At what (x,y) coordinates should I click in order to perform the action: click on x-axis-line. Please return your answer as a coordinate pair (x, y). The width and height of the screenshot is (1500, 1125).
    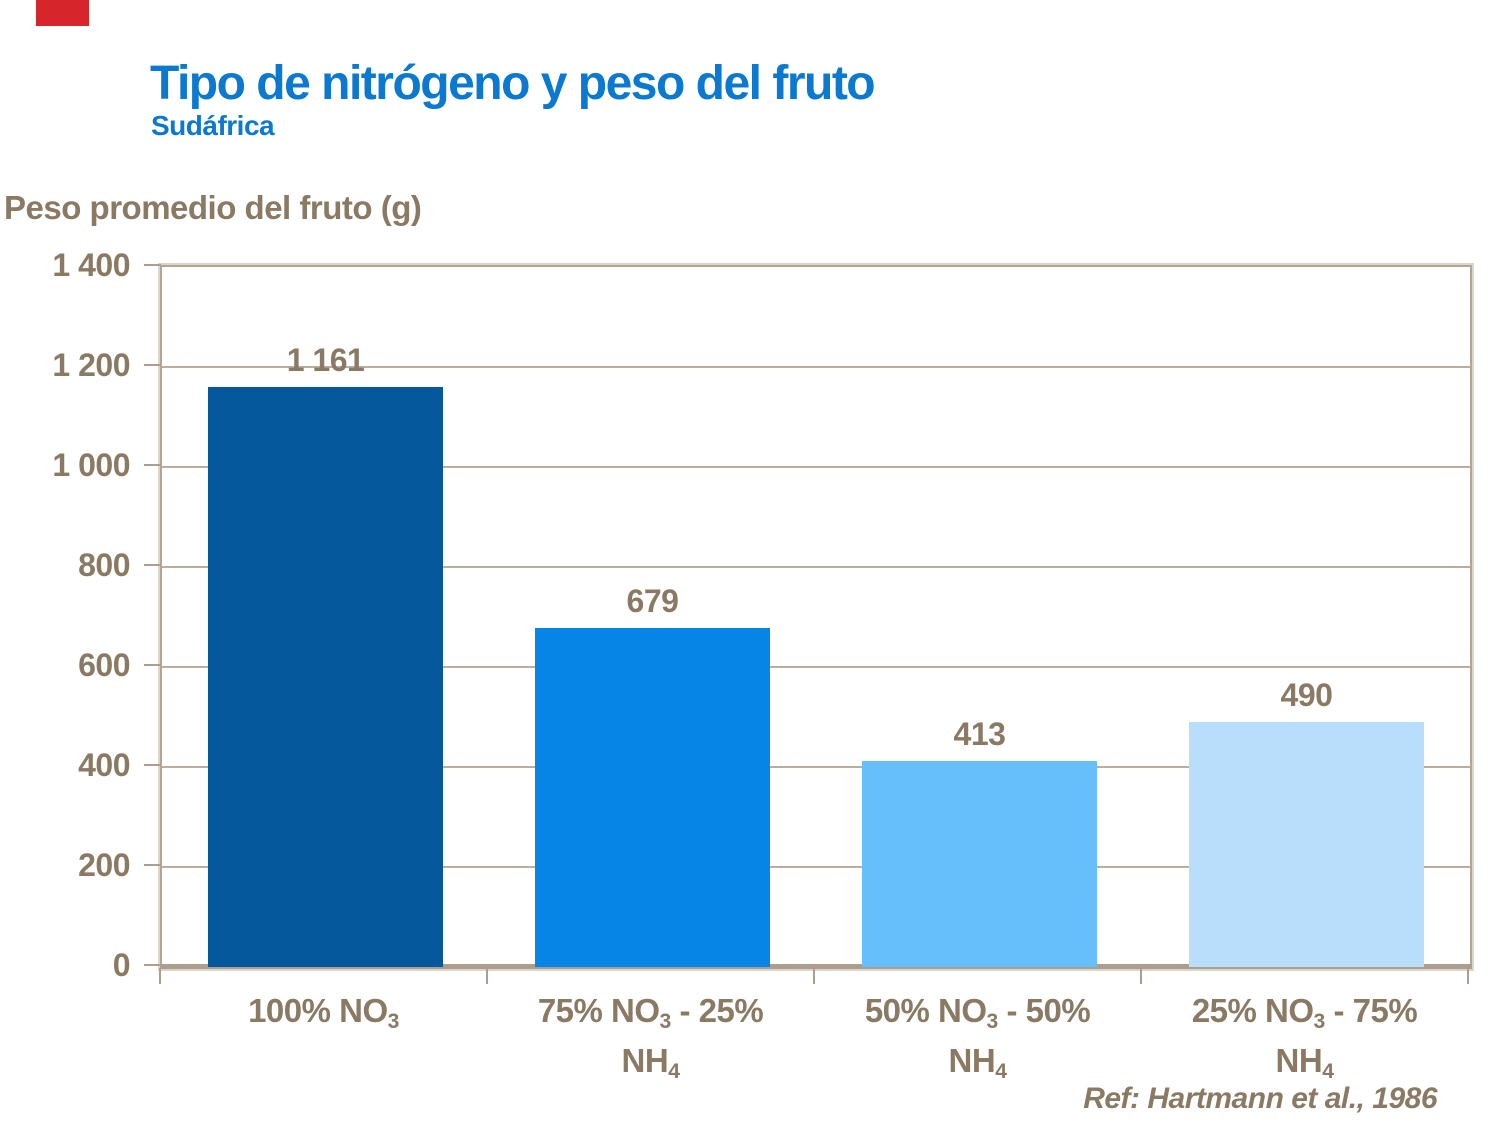
    Looking at the image, I should click on (816, 966).